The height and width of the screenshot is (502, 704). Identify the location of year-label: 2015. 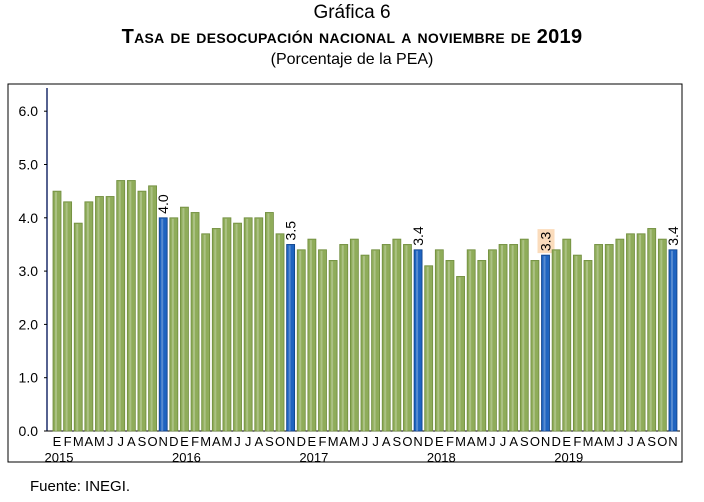
(59, 457).